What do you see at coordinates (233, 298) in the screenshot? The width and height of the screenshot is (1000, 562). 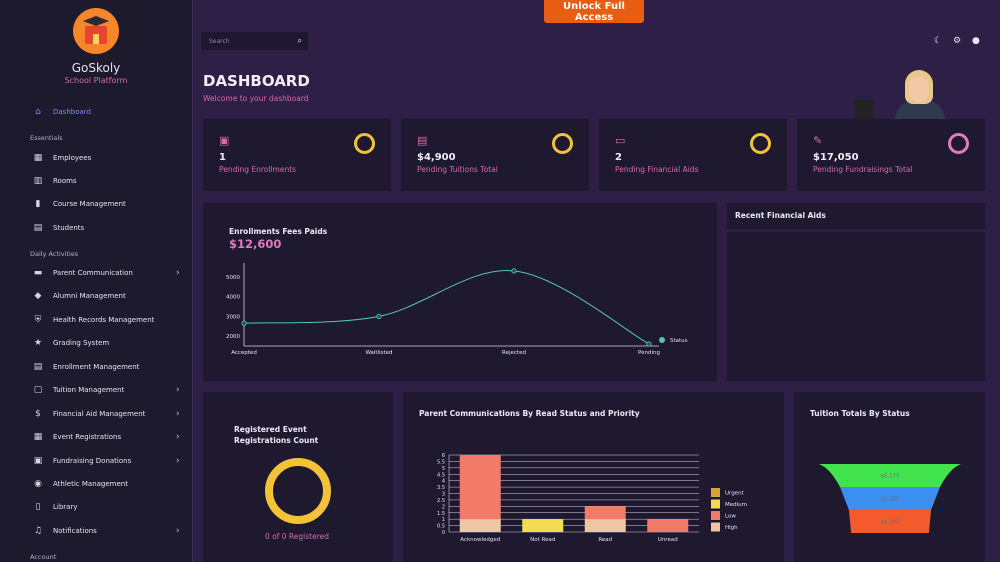 I see `y-tick-label: 4000` at bounding box center [233, 298].